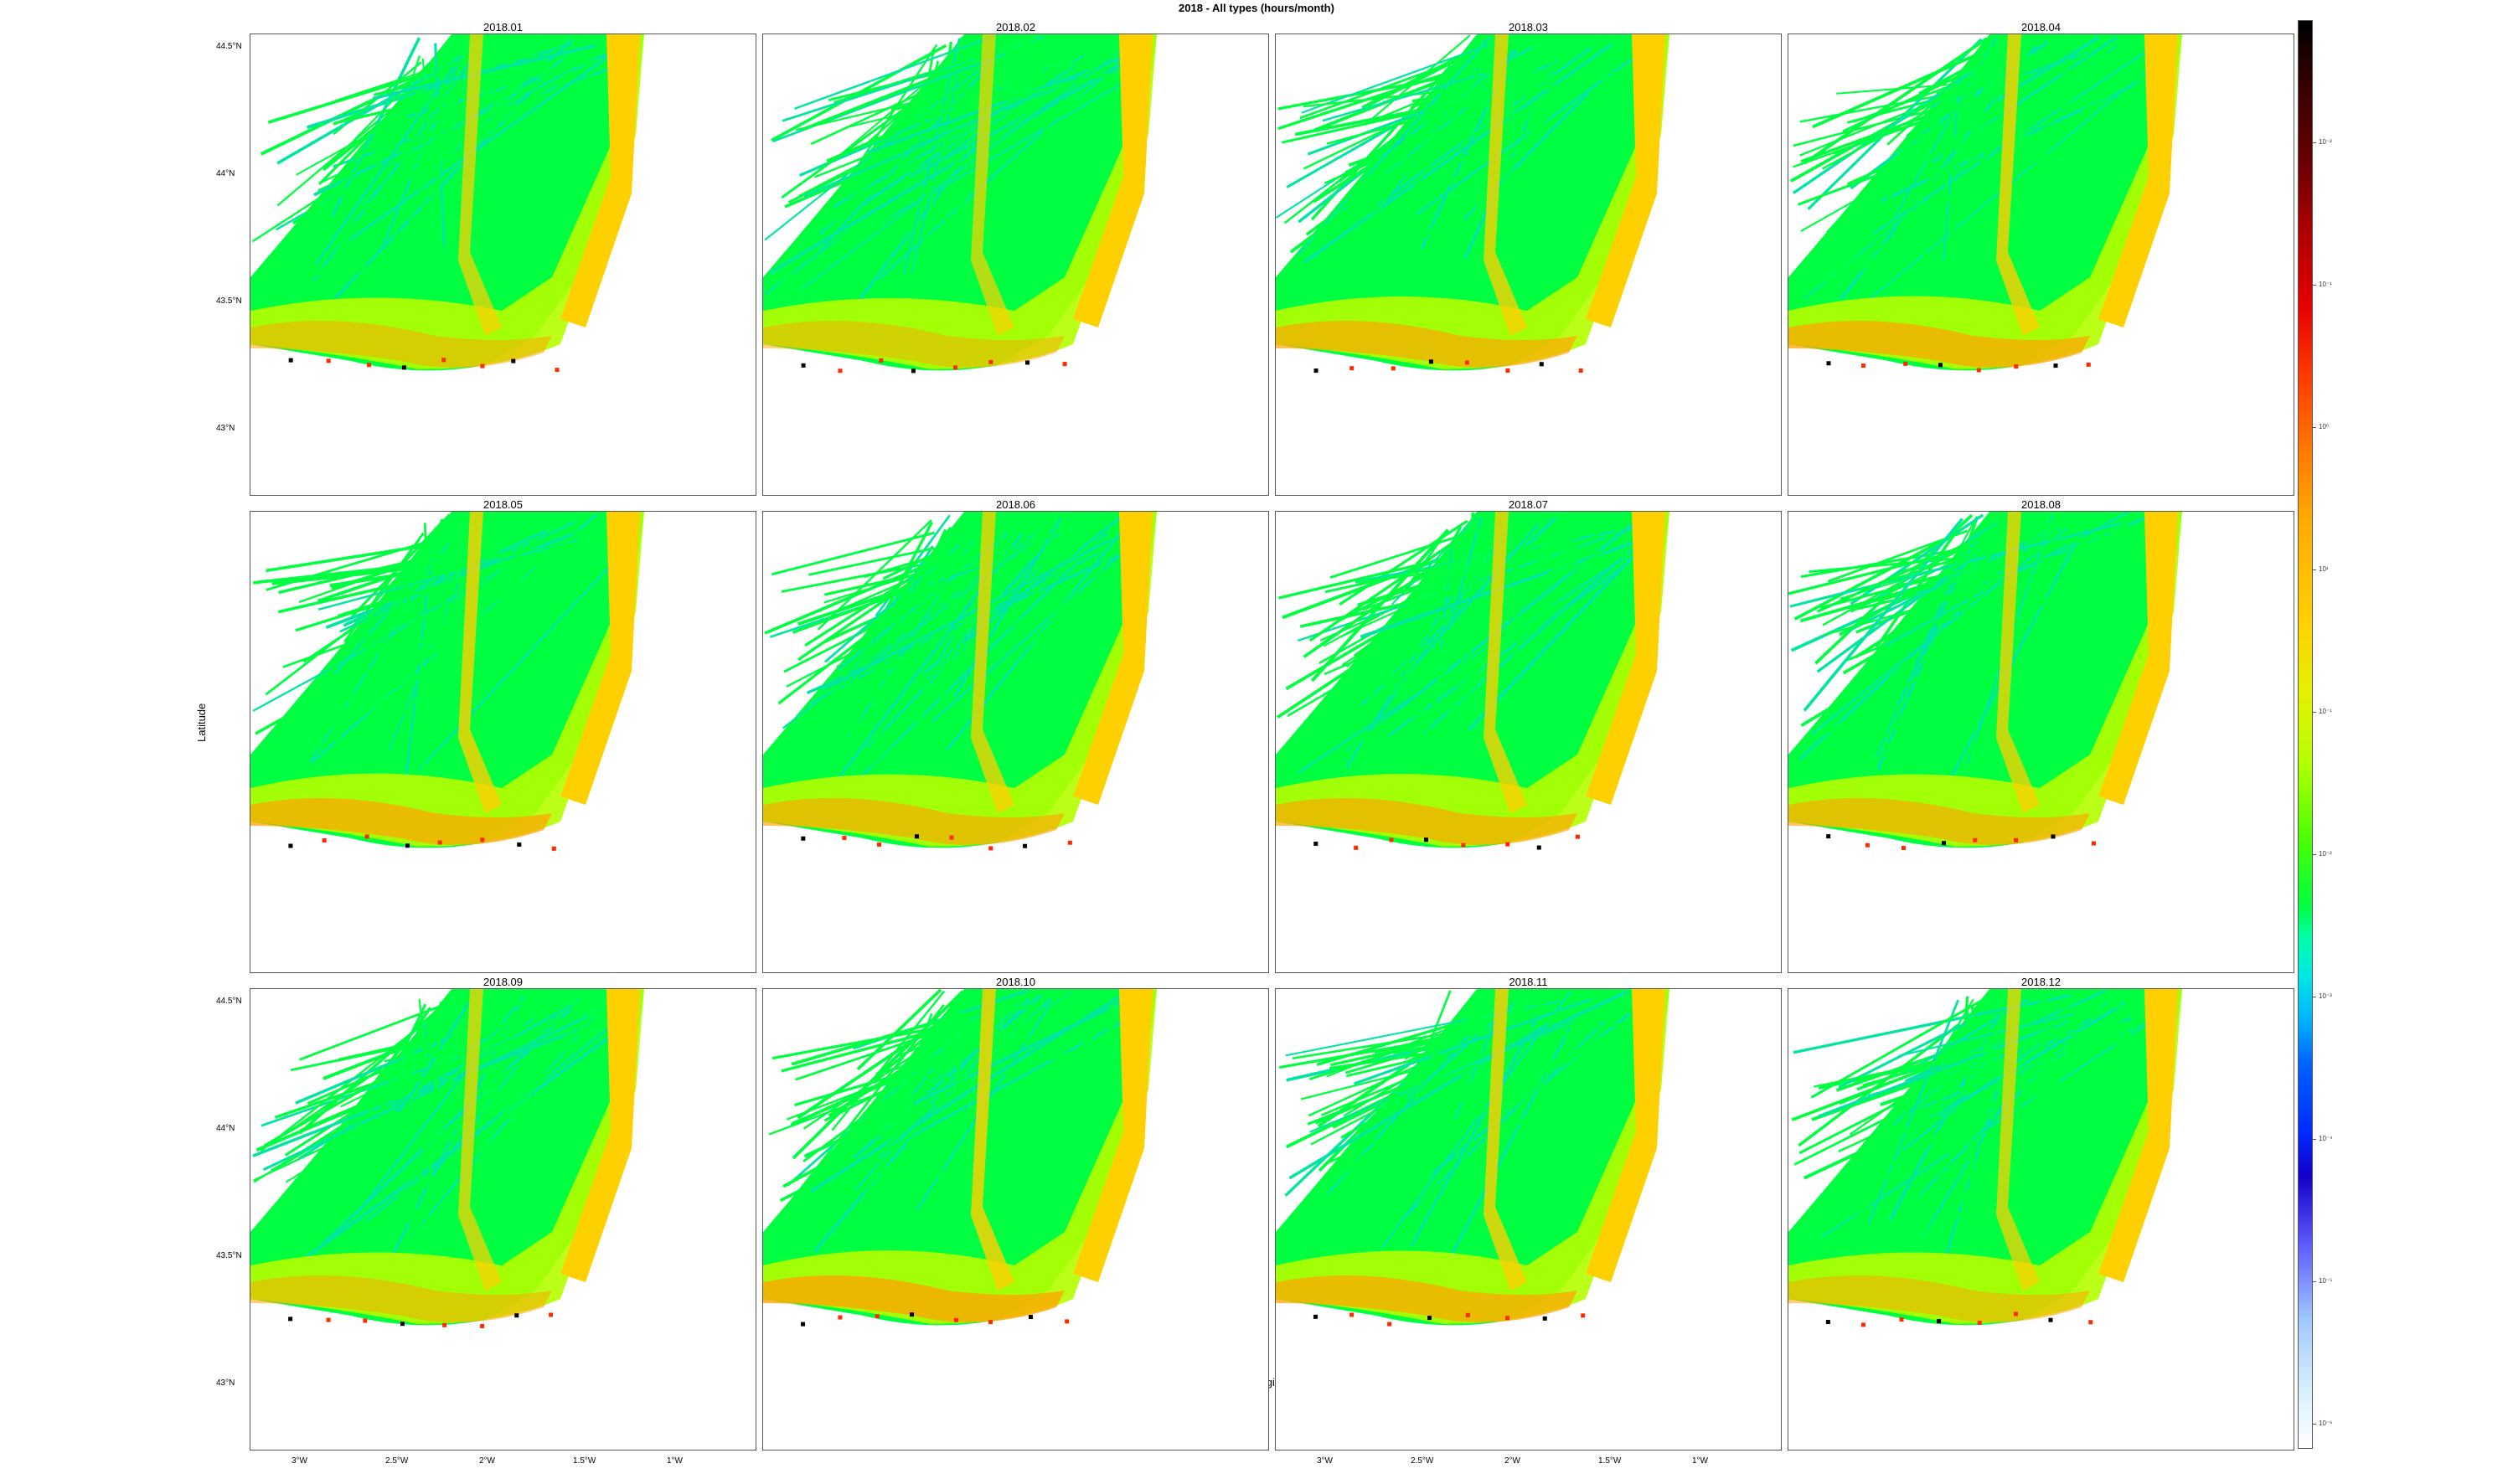 The image size is (2513, 1484). I want to click on panel-title: 2018.07, so click(1528, 504).